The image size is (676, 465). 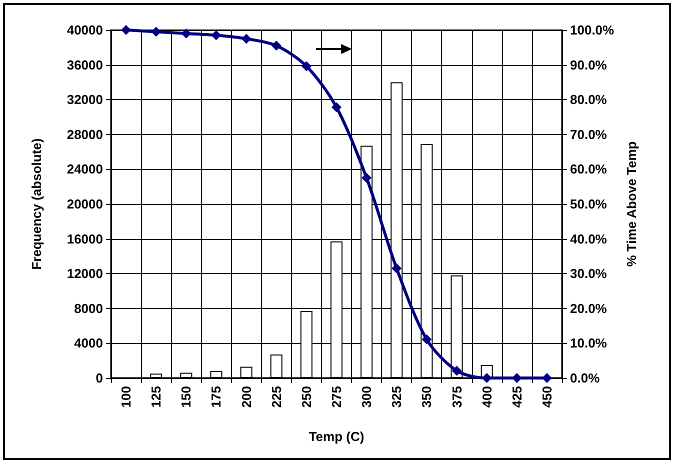 I want to click on y-tick-label: 8000, so click(x=88, y=308).